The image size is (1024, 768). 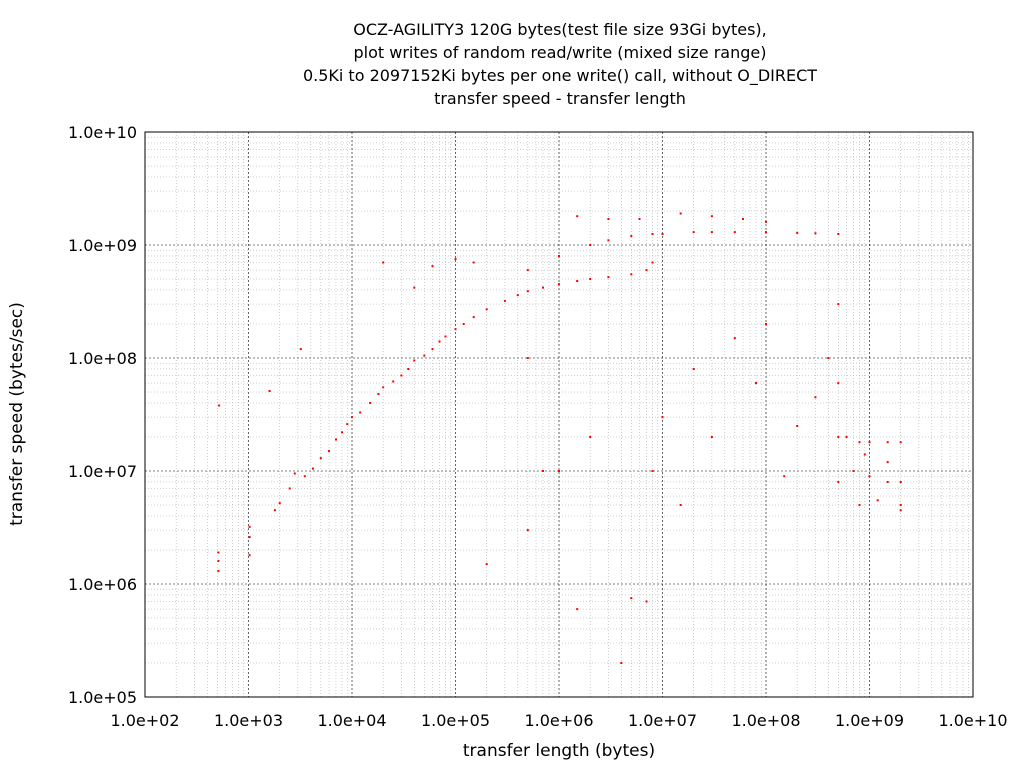 What do you see at coordinates (102, 245) in the screenshot?
I see `y-tick-label: 1.0e+09` at bounding box center [102, 245].